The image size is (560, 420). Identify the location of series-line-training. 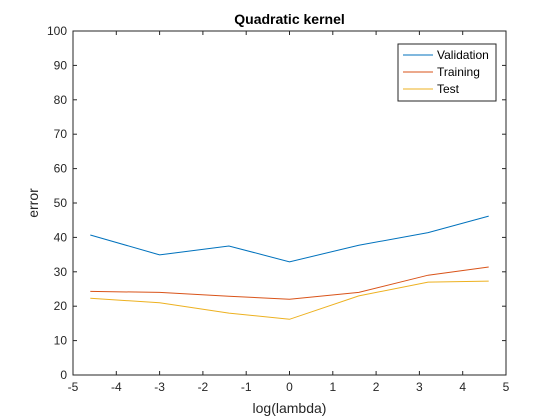
(289, 283).